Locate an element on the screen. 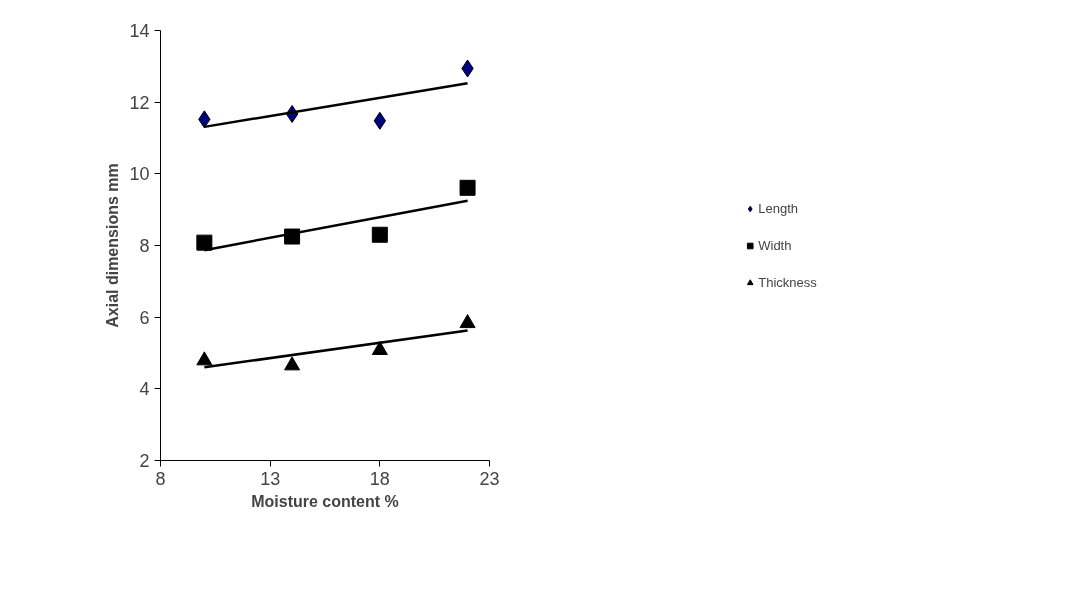  x-tick-label: 8 is located at coordinates (160, 478).